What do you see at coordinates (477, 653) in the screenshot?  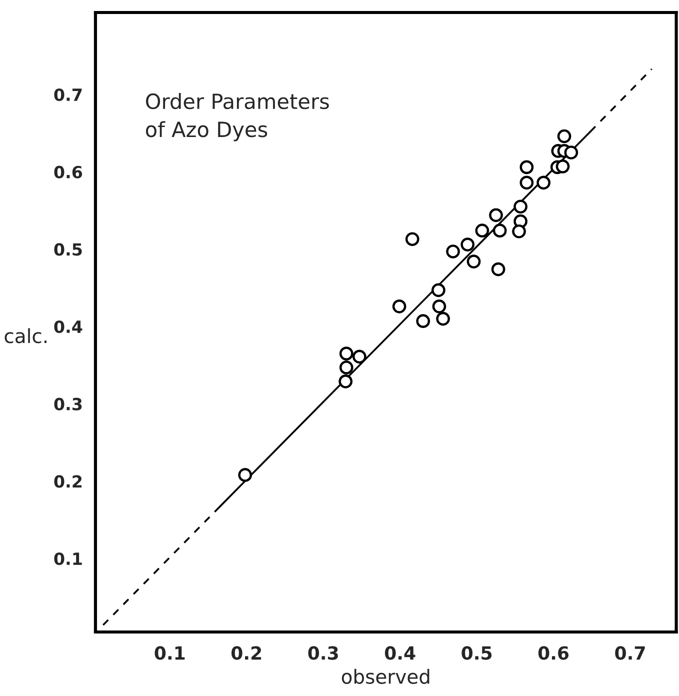 I see `x-tick-label: 0.5` at bounding box center [477, 653].